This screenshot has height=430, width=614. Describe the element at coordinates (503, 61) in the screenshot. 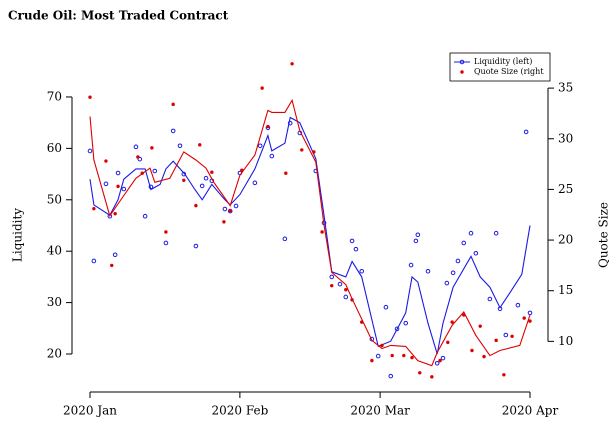

I see `legend-label: Liquidity (left)` at that location.